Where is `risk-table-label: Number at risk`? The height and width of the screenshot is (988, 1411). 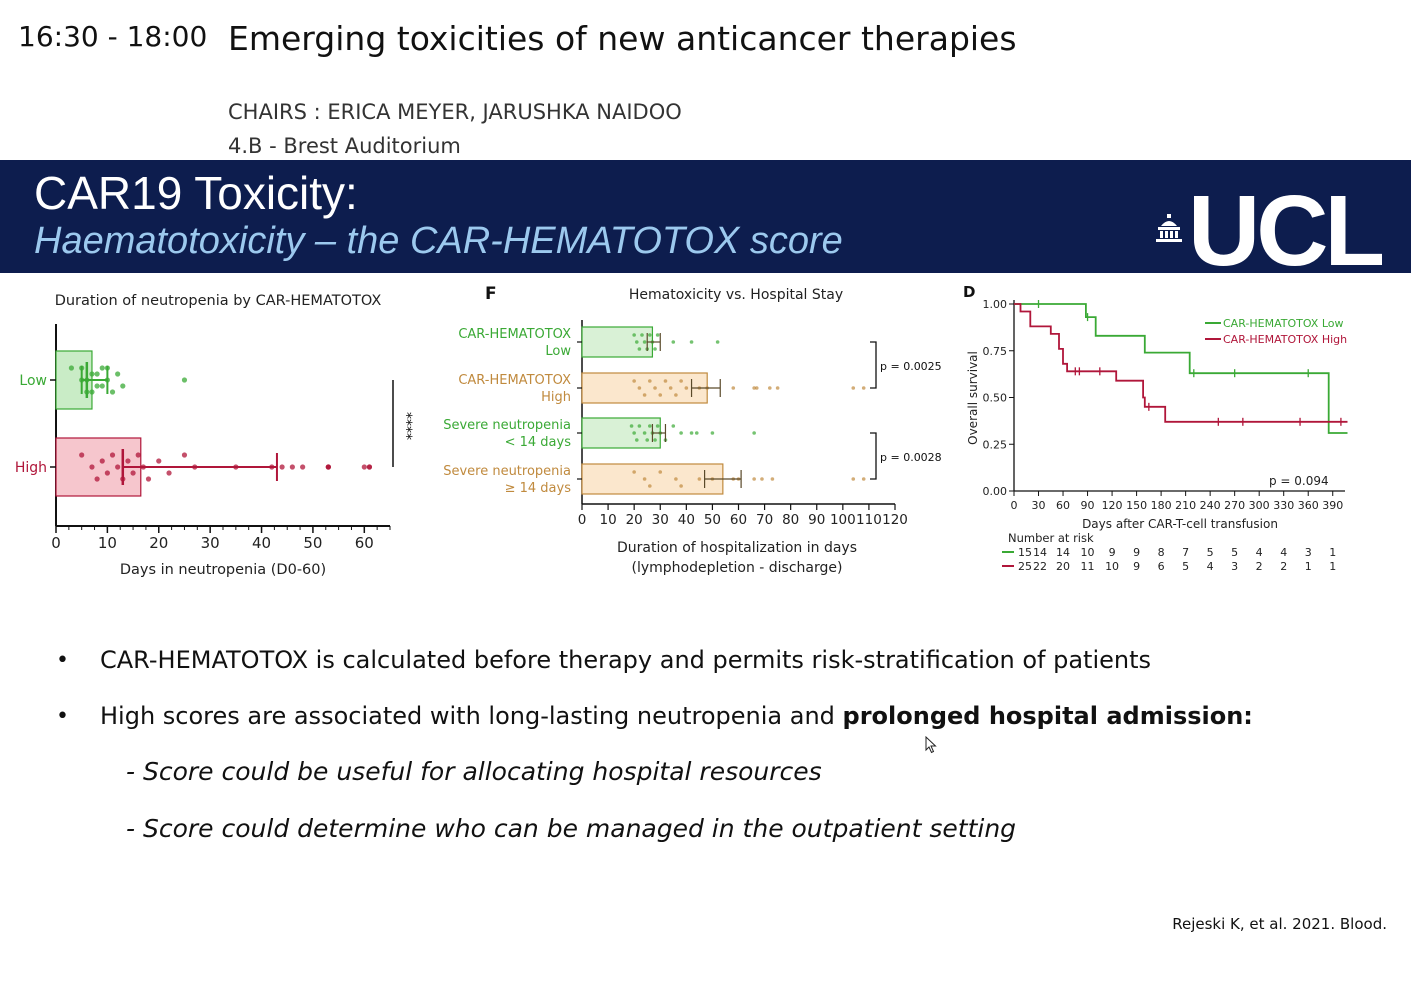
risk-table-label: Number at risk is located at coordinates (1051, 538).